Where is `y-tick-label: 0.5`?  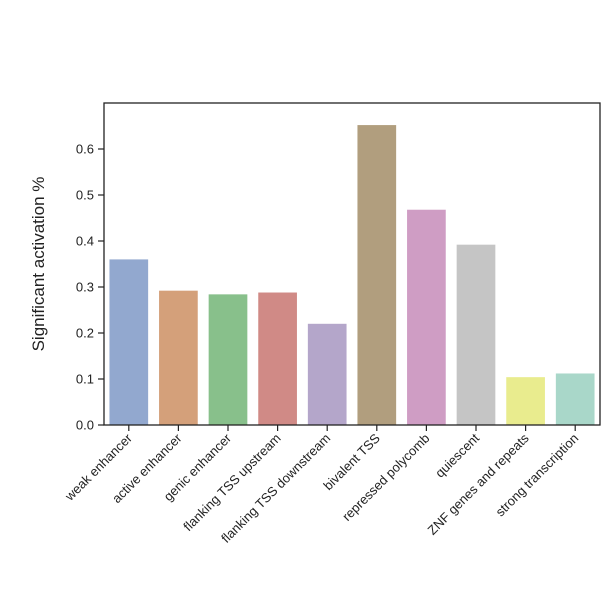 y-tick-label: 0.5 is located at coordinates (85, 195).